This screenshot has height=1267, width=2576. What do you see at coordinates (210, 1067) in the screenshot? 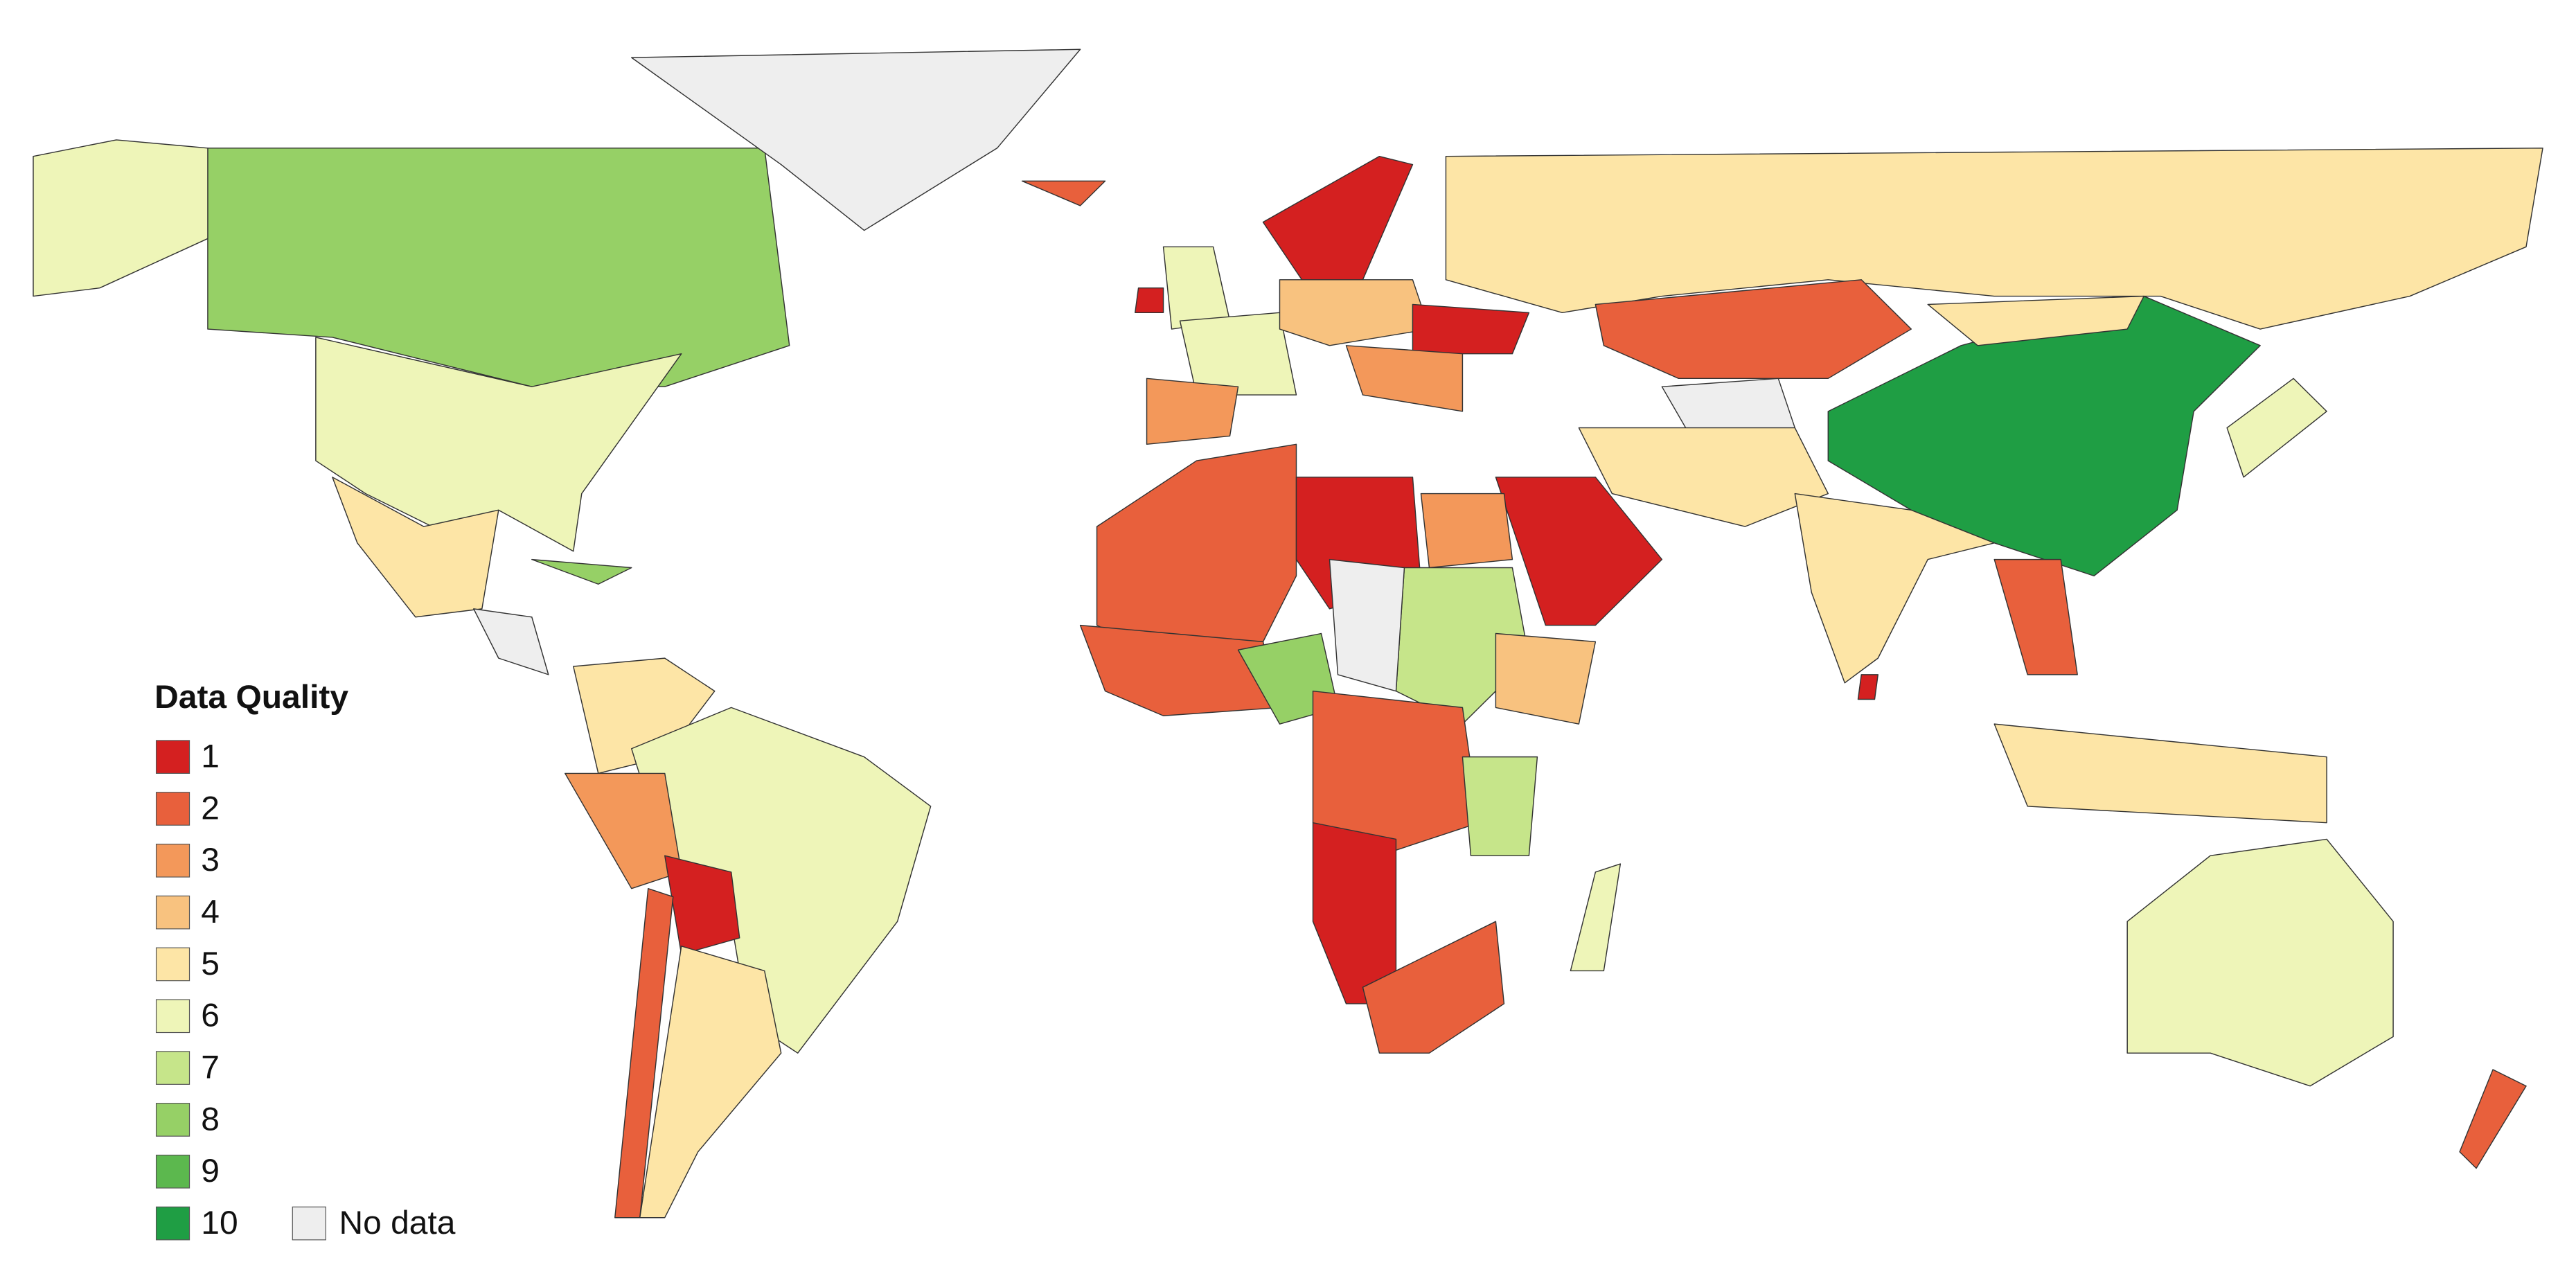
I see `legend-label: 7` at bounding box center [210, 1067].